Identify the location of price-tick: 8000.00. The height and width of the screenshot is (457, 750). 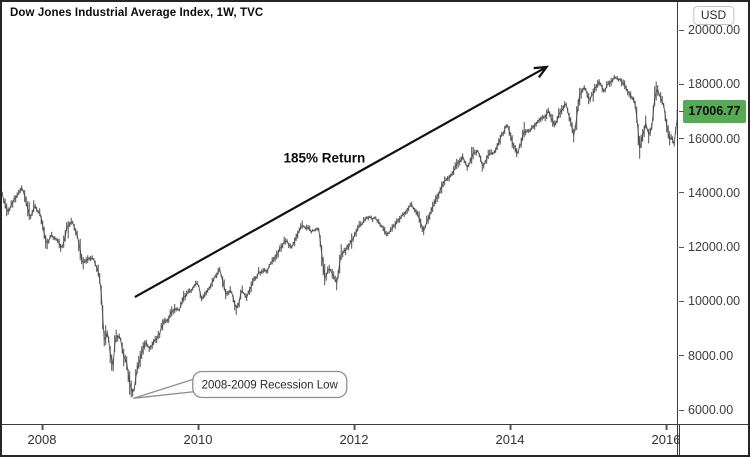
(706, 356).